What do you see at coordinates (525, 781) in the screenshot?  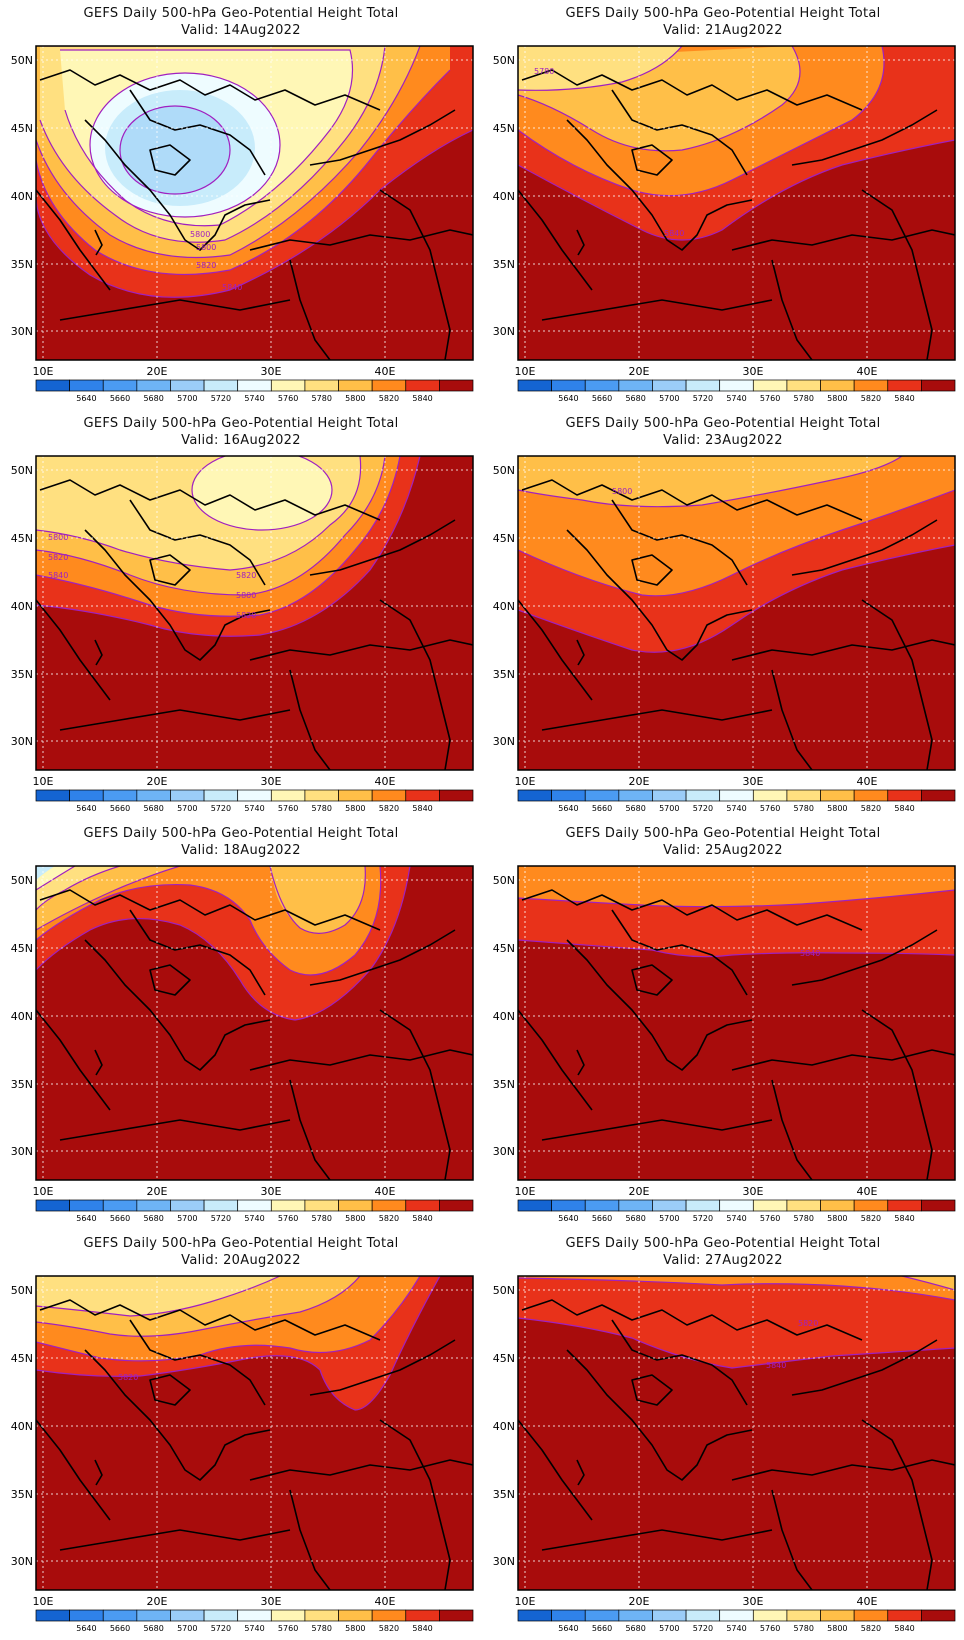 I see `lon-tick-label: 10E` at bounding box center [525, 781].